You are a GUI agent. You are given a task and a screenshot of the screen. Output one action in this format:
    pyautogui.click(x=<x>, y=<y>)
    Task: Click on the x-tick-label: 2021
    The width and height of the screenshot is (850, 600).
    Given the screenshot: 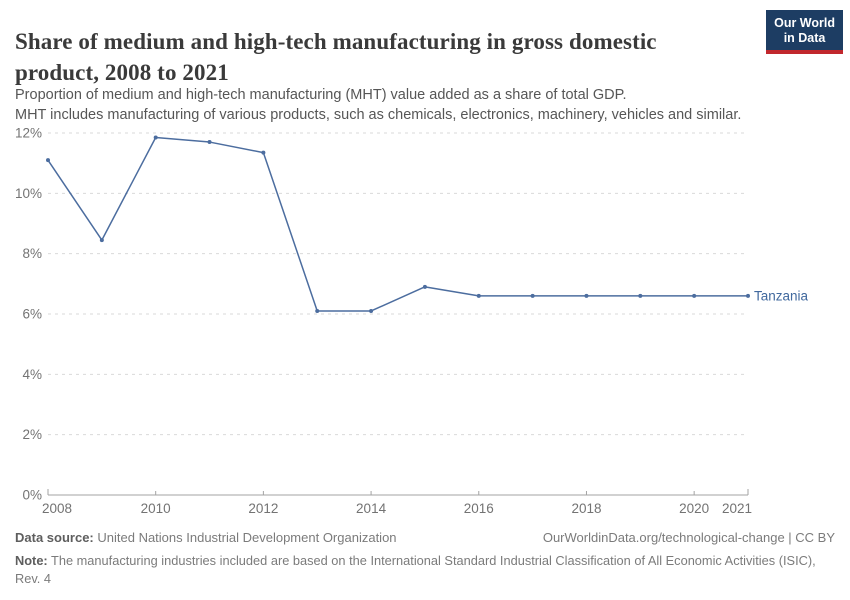 What is the action you would take?
    pyautogui.click(x=737, y=508)
    